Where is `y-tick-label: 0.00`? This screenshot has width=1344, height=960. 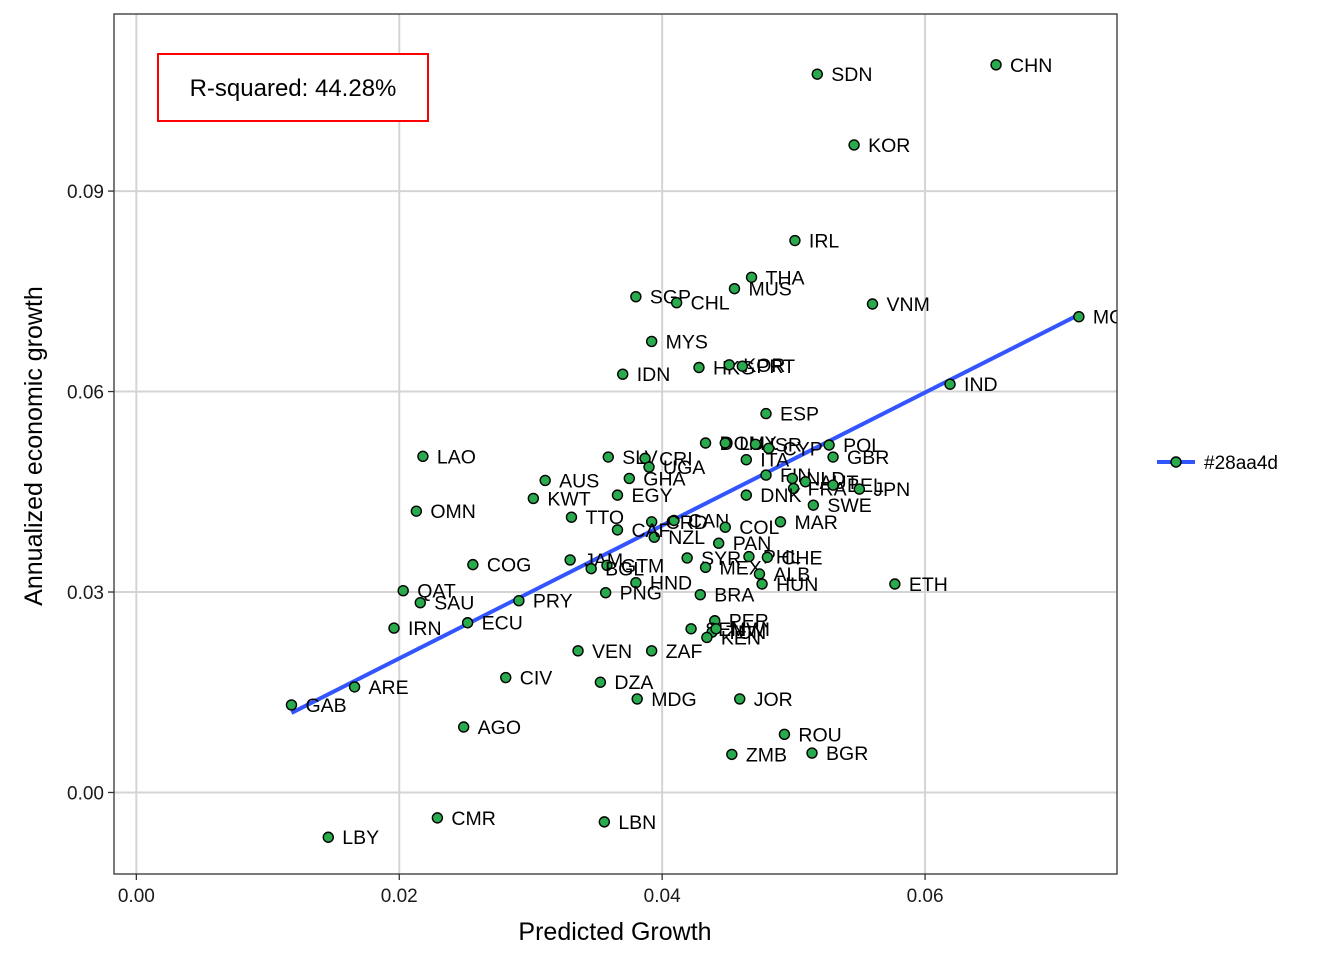
y-tick-label: 0.00 is located at coordinates (85, 793).